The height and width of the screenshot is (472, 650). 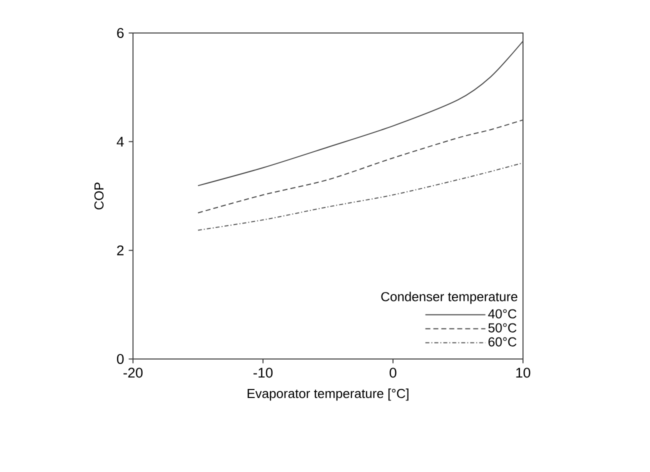 What do you see at coordinates (120, 141) in the screenshot?
I see `y-tick-label: 4` at bounding box center [120, 141].